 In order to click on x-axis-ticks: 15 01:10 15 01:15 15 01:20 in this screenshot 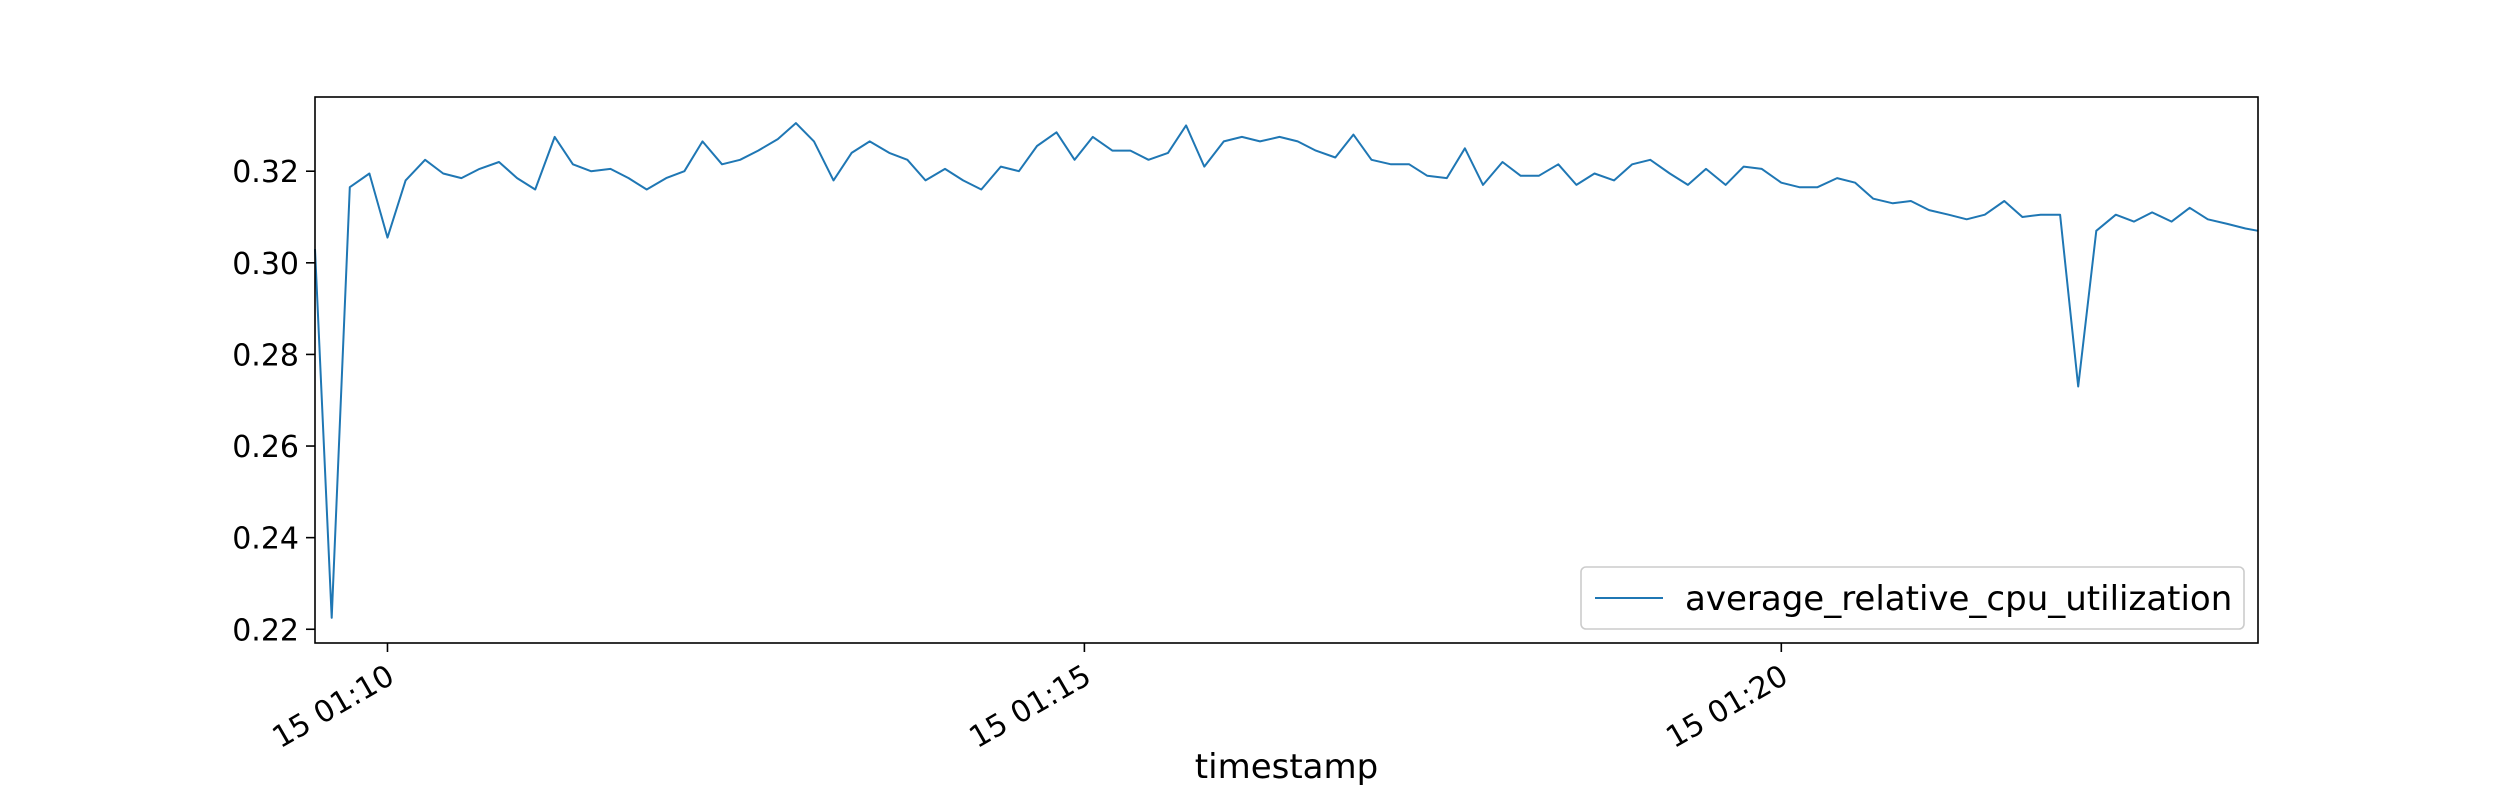, I will do `click(1030, 699)`.